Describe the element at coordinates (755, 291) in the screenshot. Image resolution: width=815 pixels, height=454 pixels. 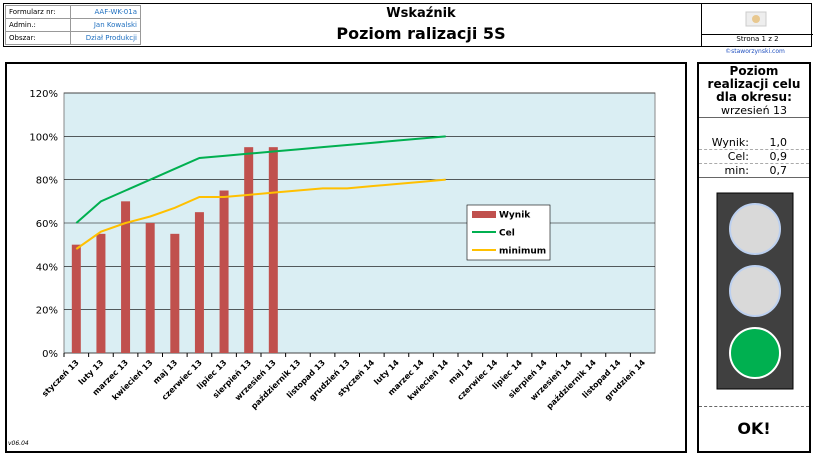
I see `traffic-light` at that location.